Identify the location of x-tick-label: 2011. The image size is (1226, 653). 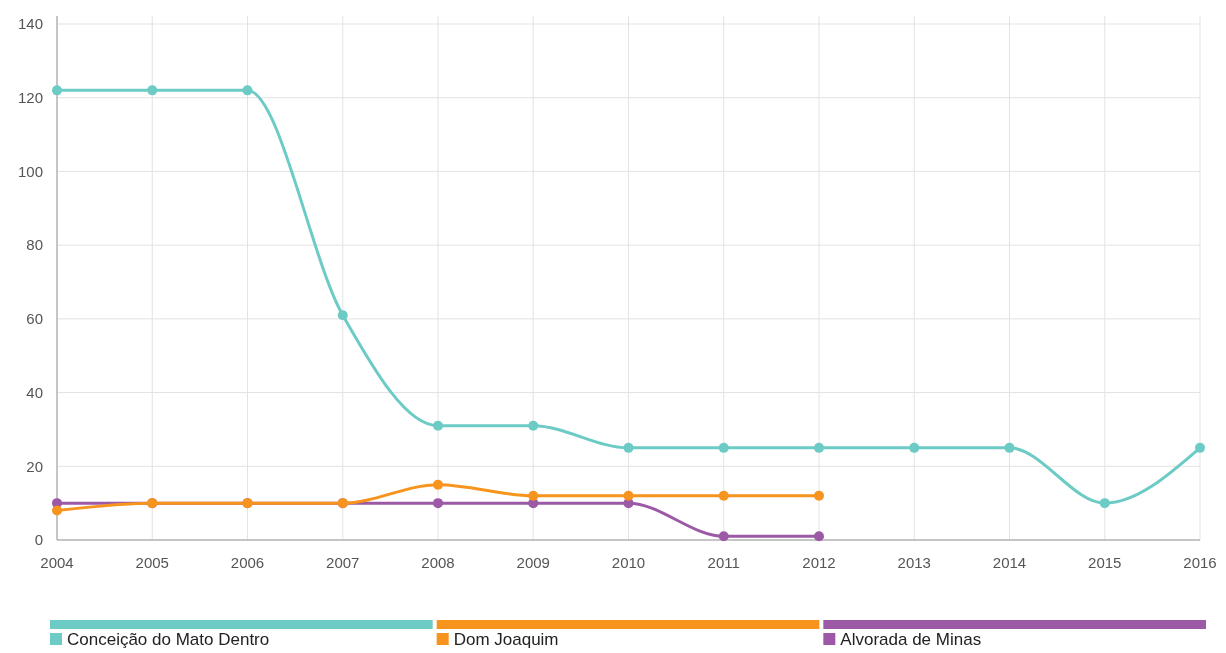
(723, 562).